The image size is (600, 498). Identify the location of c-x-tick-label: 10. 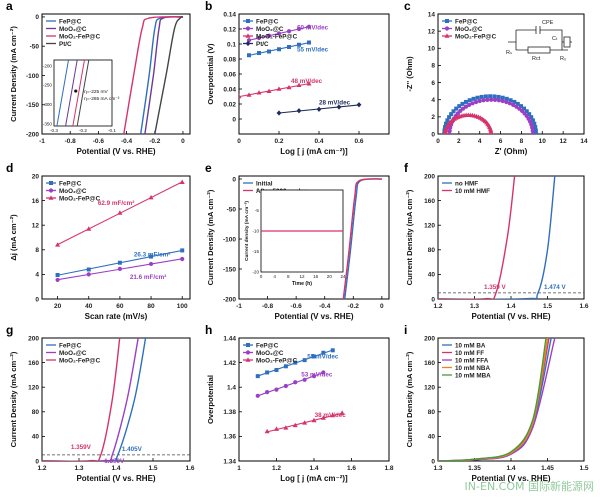
(543, 141).